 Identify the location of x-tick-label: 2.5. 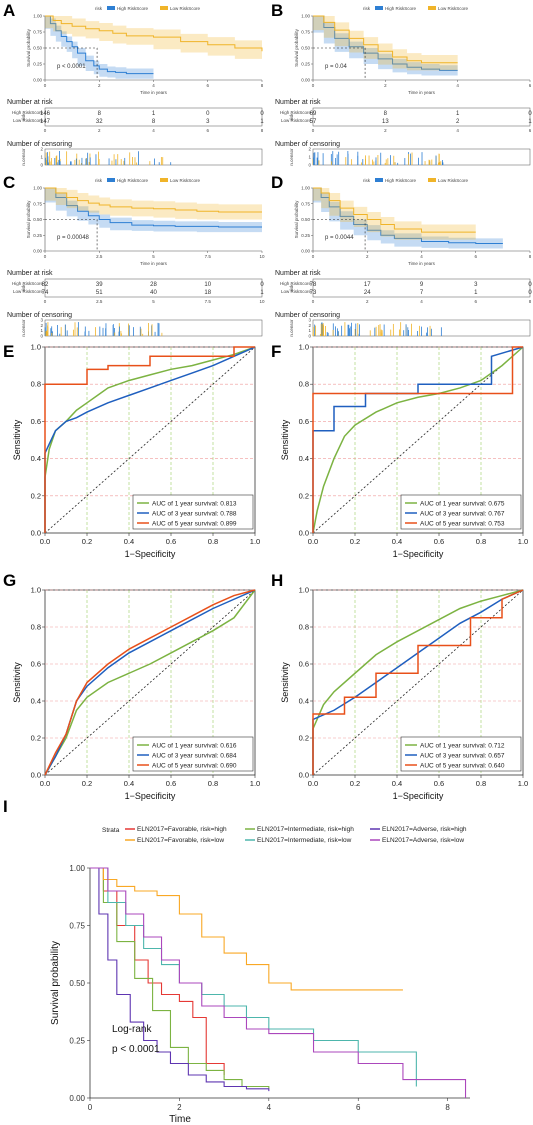
(99, 256).